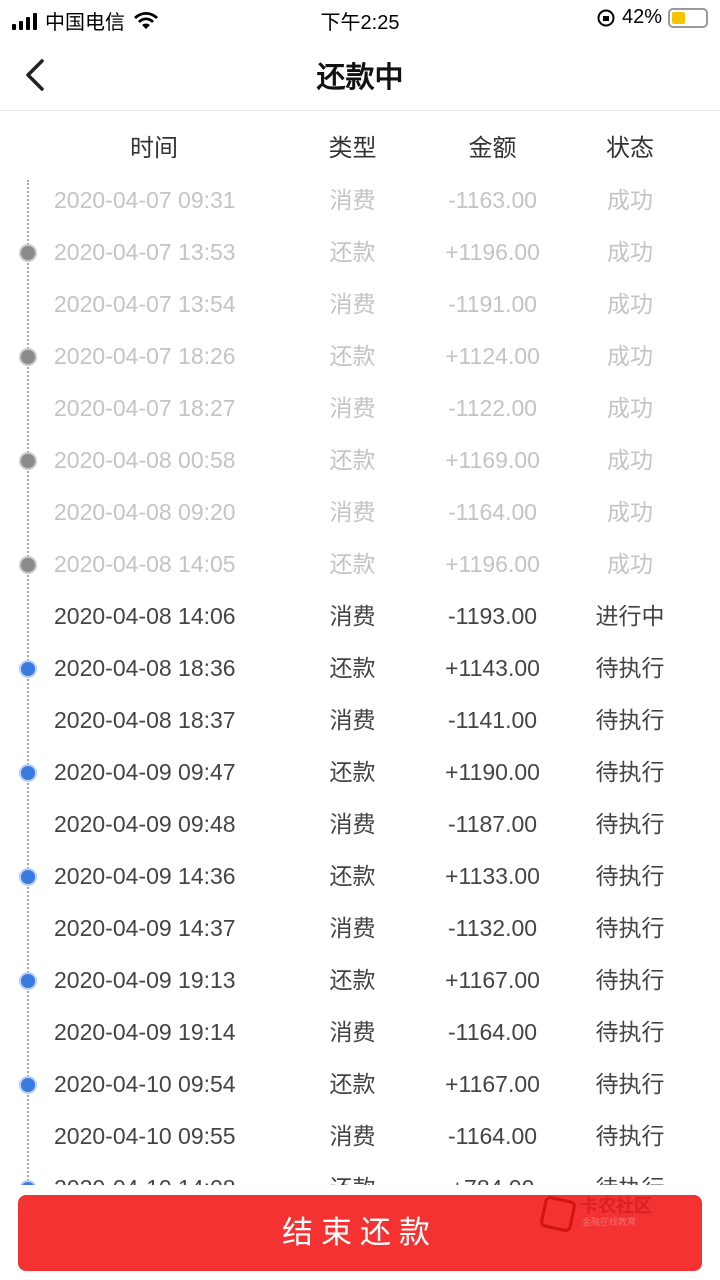 Image resolution: width=720 pixels, height=1280 pixels. I want to click on carrier: 中国电信, so click(85, 23).